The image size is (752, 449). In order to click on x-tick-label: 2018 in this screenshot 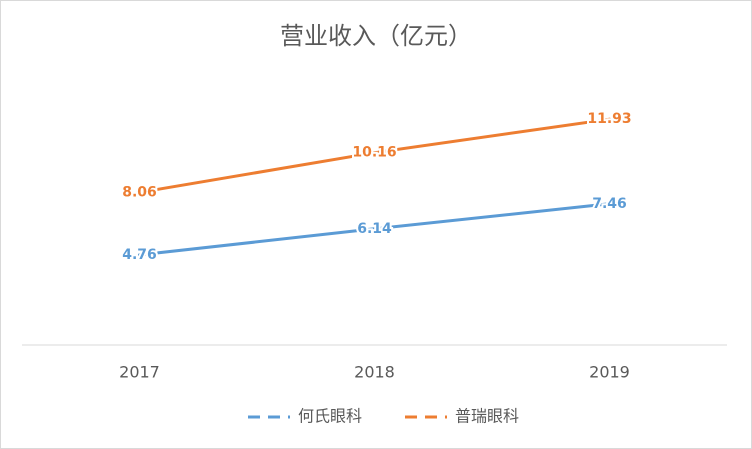, I will do `click(374, 372)`.